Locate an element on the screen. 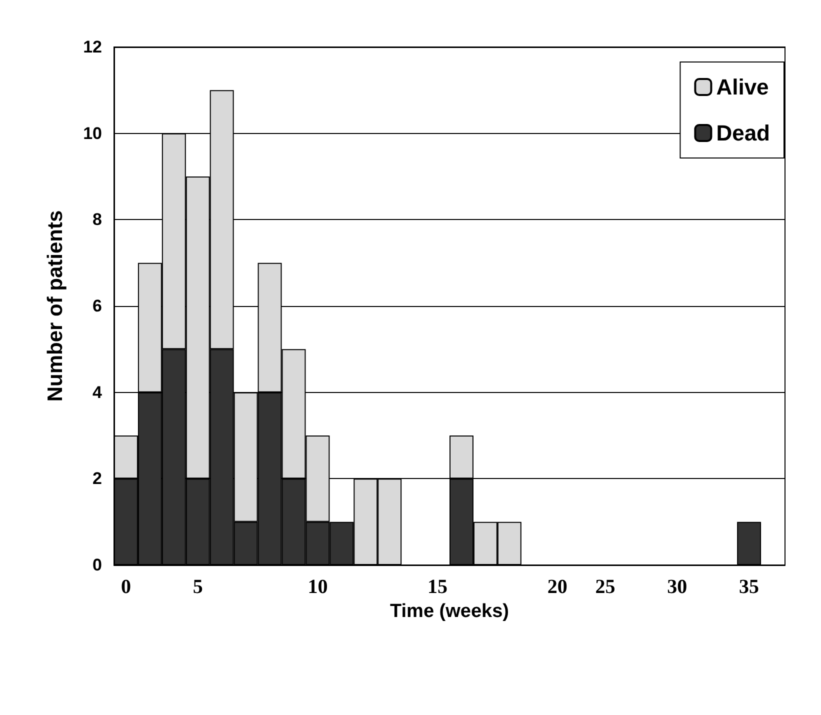  legend-label: Dead is located at coordinates (743, 133).